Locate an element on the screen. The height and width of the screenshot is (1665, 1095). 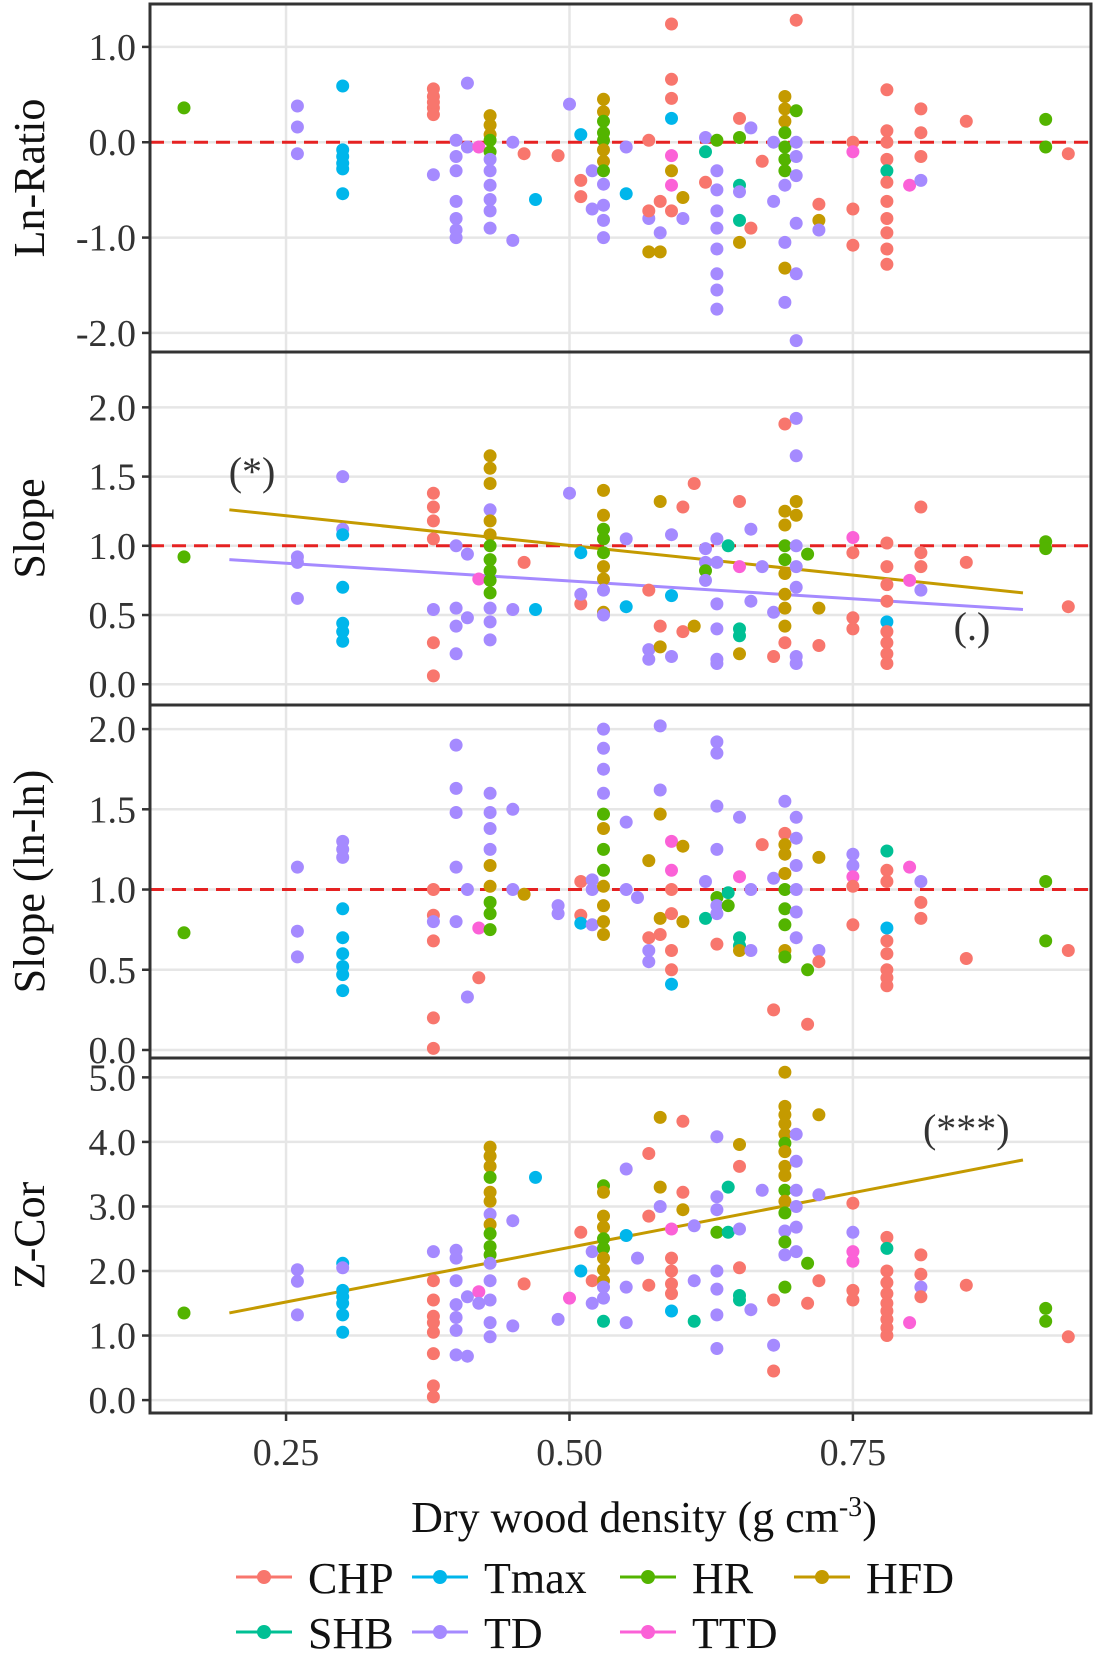
y-tick-label: 1.0 is located at coordinates (113, 1337).